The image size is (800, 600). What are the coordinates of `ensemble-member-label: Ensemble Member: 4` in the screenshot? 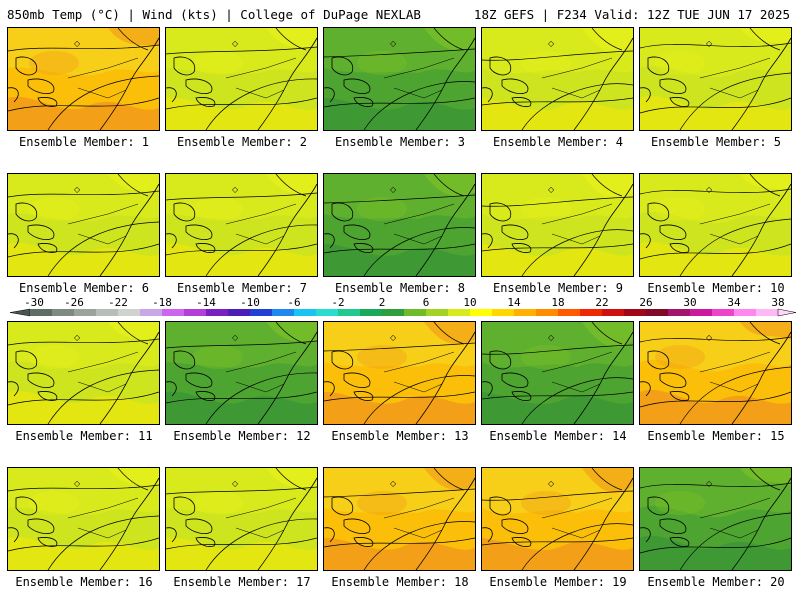 It's located at (558, 142).